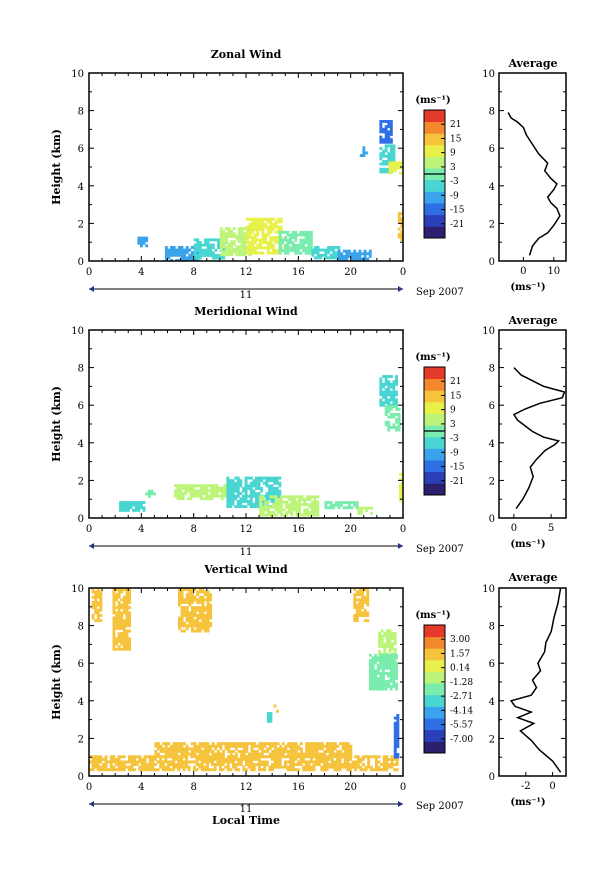 The height and width of the screenshot is (878, 616). Describe the element at coordinates (461, 726) in the screenshot. I see `colorbar-label: -5.57` at that location.